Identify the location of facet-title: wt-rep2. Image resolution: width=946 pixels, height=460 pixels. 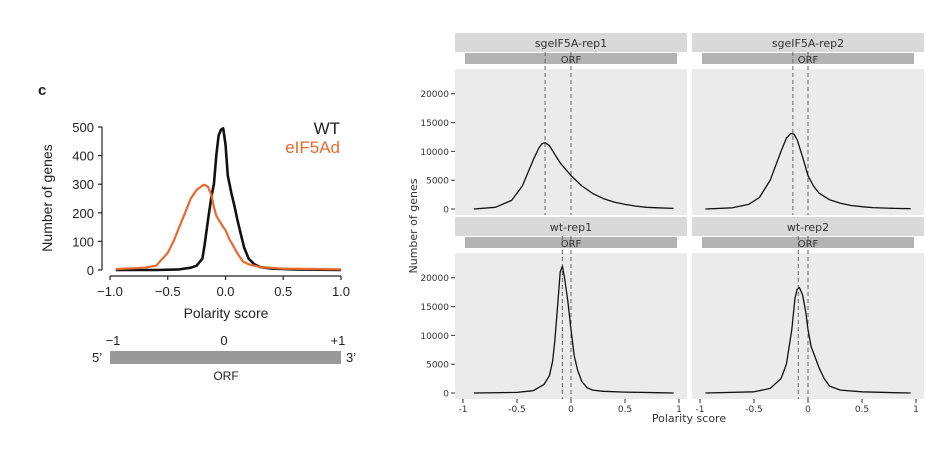
(808, 227).